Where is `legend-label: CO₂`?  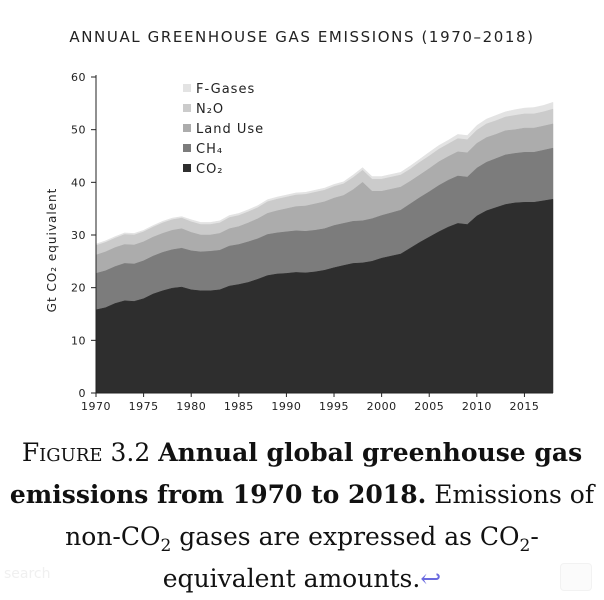 legend-label: CO₂ is located at coordinates (210, 169).